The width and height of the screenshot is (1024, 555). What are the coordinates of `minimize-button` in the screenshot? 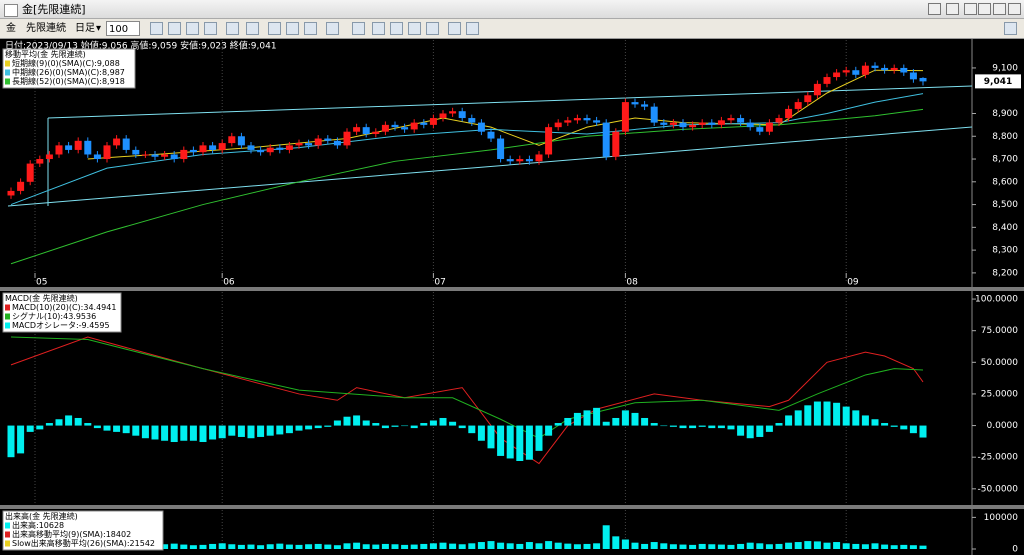 It's located at (984, 9).